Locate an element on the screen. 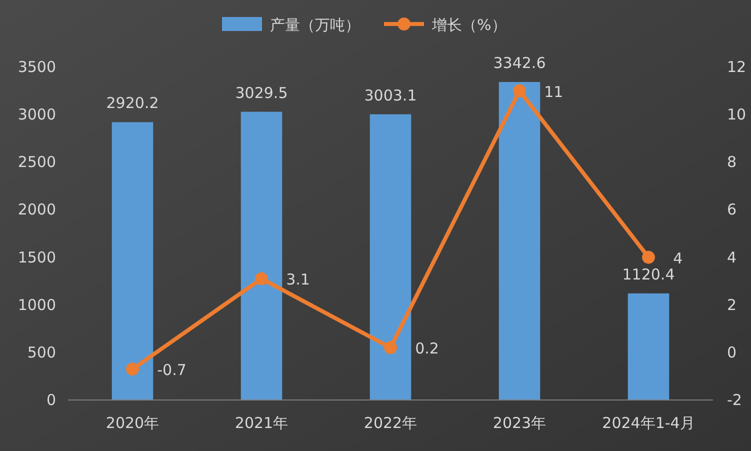 Image resolution: width=751 pixels, height=451 pixels. x-tick-label: 2023年 is located at coordinates (519, 423).